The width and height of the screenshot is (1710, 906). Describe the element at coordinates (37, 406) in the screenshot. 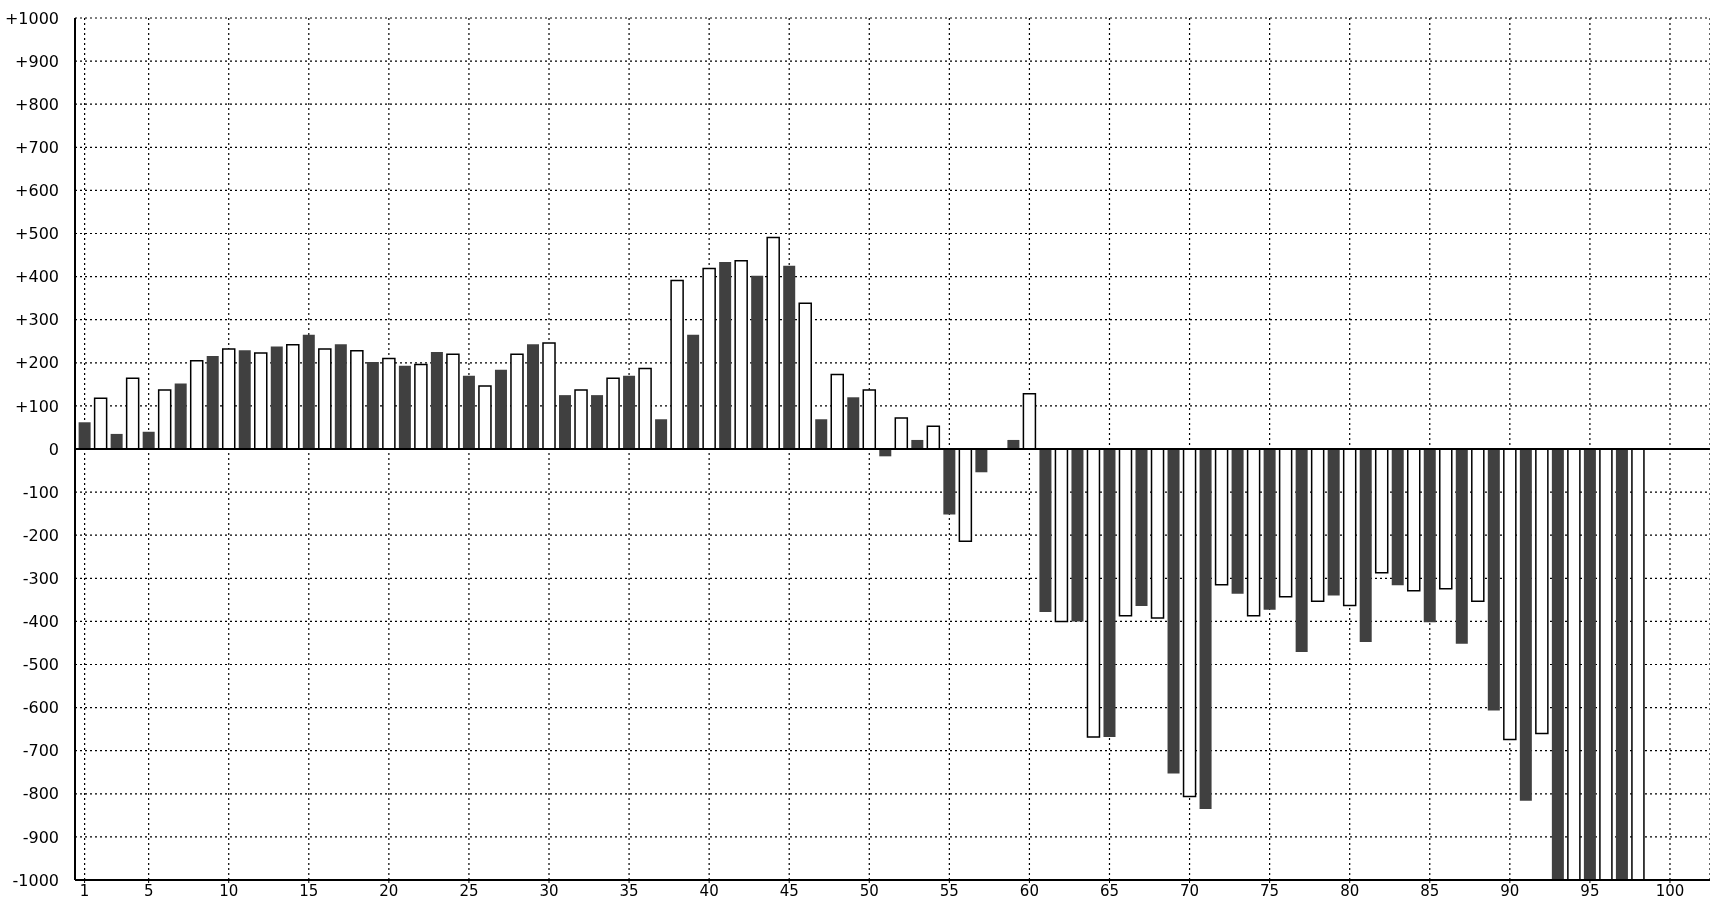

I see `y-tick-label: +100` at that location.